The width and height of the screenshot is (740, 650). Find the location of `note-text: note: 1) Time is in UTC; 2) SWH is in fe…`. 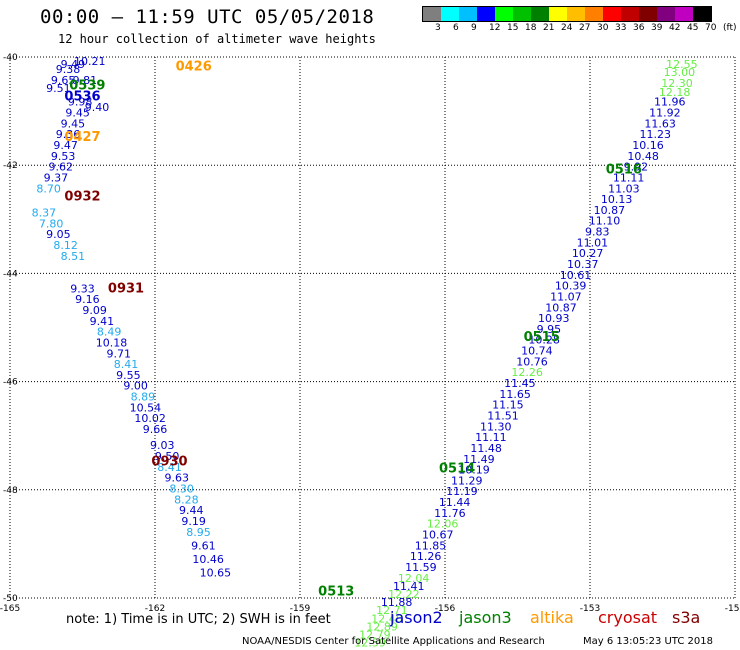

note-text: note: 1) Time is in UTC; 2) SWH is in fe… is located at coordinates (198, 619).